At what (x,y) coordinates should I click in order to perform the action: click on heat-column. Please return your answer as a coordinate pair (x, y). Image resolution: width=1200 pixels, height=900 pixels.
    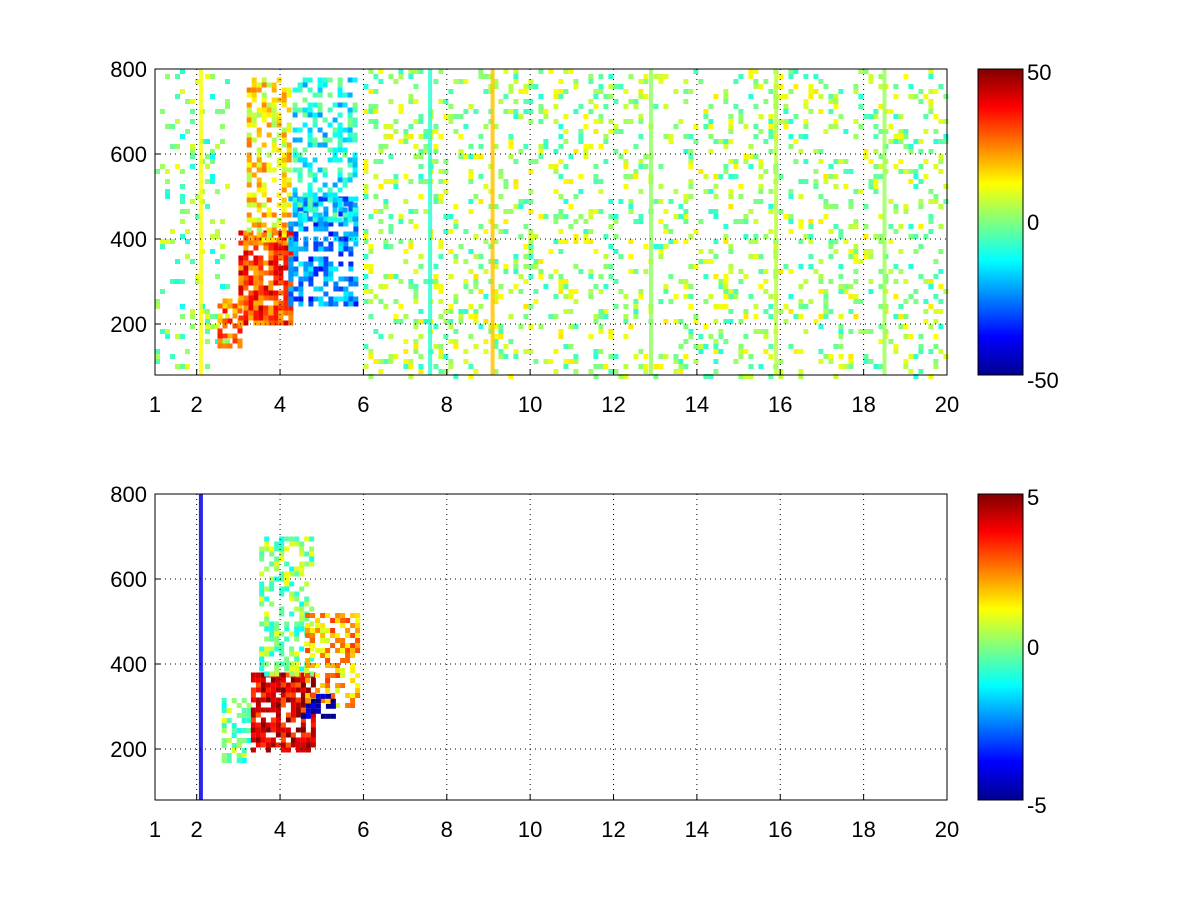
    Looking at the image, I should click on (430, 222).